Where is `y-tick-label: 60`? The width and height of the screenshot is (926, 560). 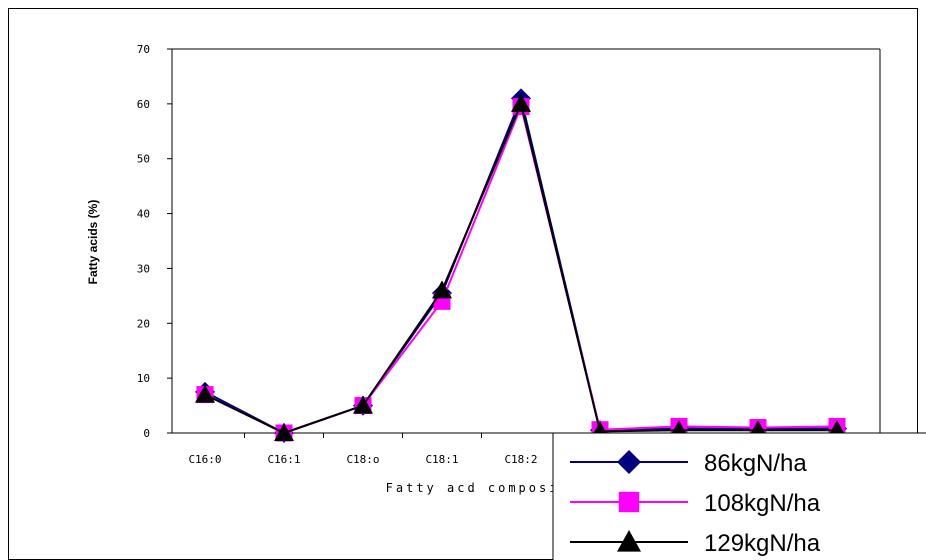
y-tick-label: 60 is located at coordinates (143, 104).